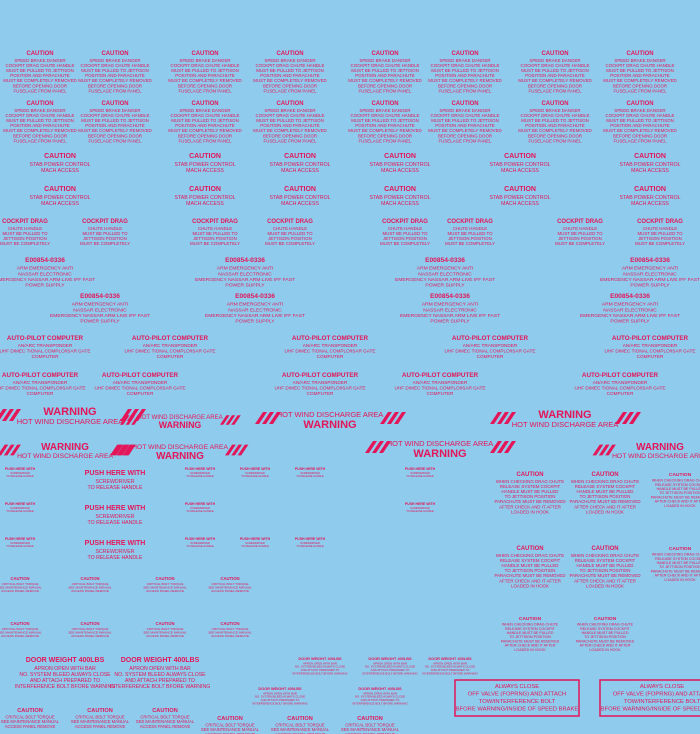 The width and height of the screenshot is (700, 734). What do you see at coordinates (230, 729) in the screenshot?
I see `decal-line: SEE MAINTENANCE MANUAL` at bounding box center [230, 729].